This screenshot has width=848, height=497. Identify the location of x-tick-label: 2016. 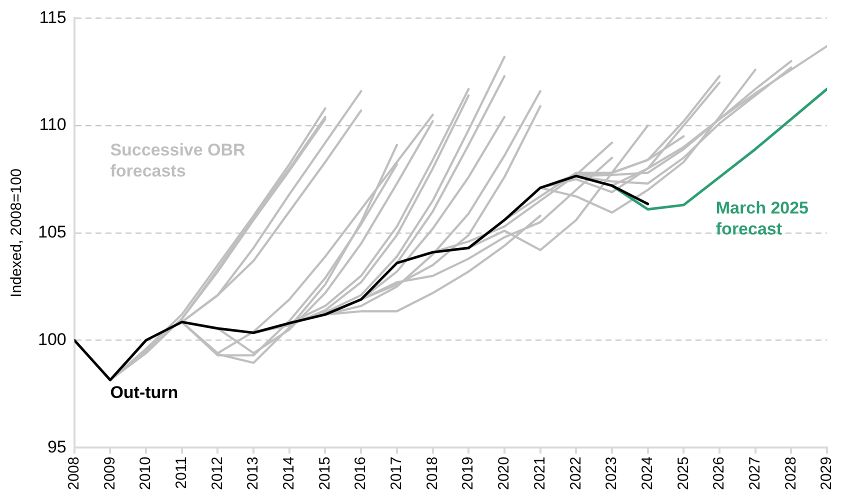
(361, 473).